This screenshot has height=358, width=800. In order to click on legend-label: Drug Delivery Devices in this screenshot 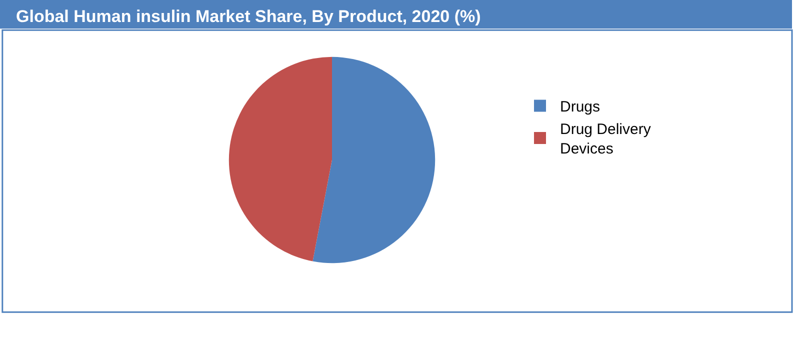, I will do `click(606, 139)`.